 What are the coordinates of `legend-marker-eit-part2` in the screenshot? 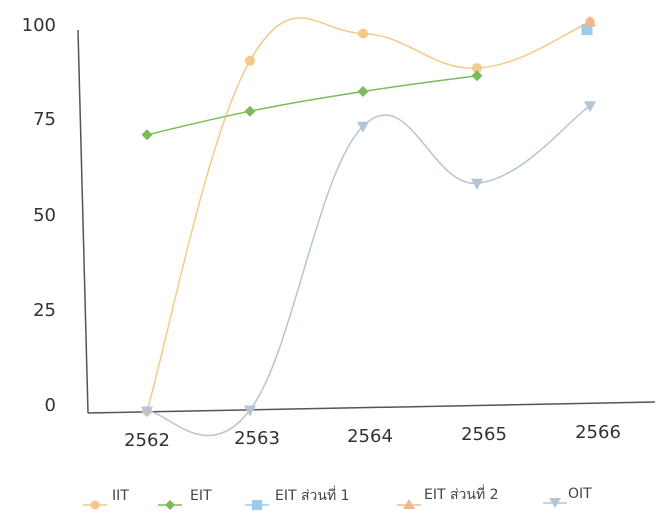 It's located at (409, 504).